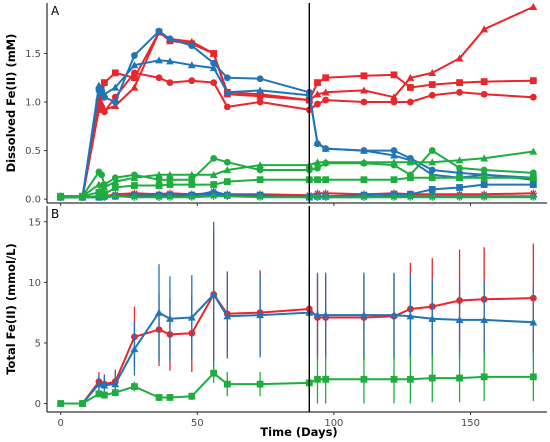  Describe the element at coordinates (33, 103) in the screenshot. I see `panel-a-y-tick-label: 1.0` at that location.